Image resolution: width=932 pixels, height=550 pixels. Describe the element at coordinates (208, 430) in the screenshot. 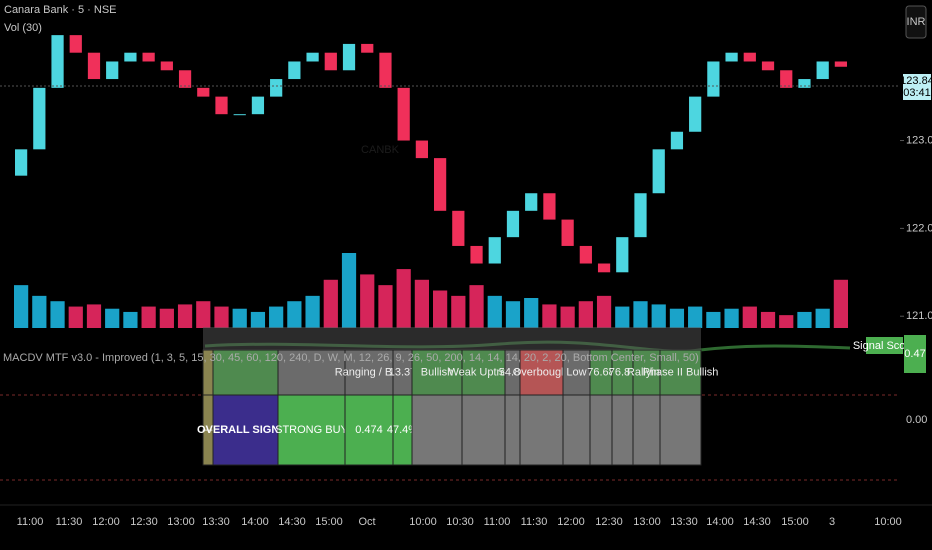

I see `table-text: —` at that location.